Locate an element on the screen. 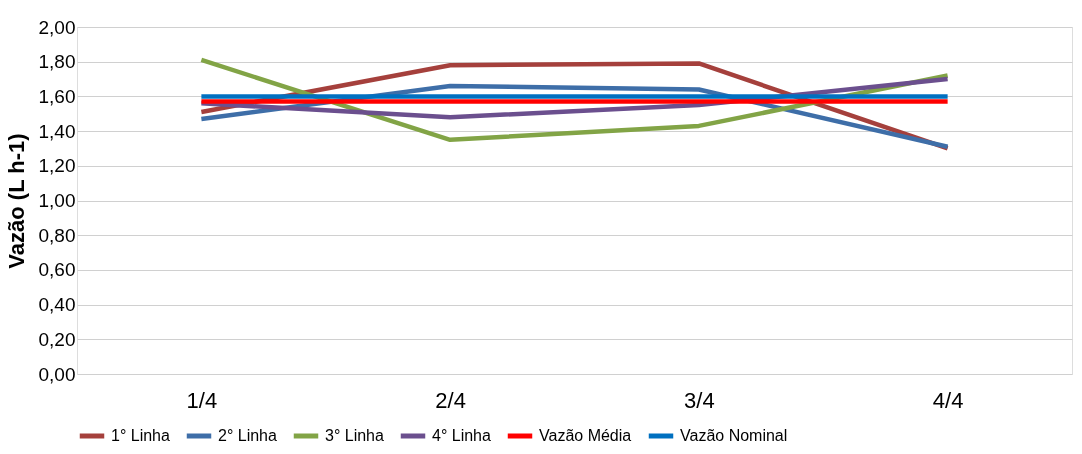 The height and width of the screenshot is (454, 1082). x-tick-label: 2/4 is located at coordinates (450, 400).